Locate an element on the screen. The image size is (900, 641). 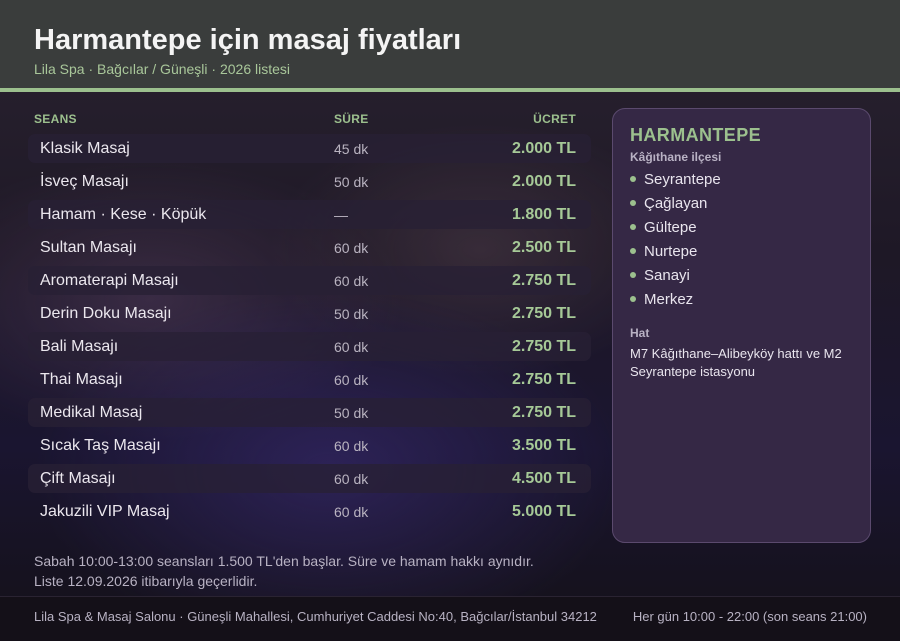
table-row: Medikal Masaj 50 dk 2.750 TL is located at coordinates (309, 412).